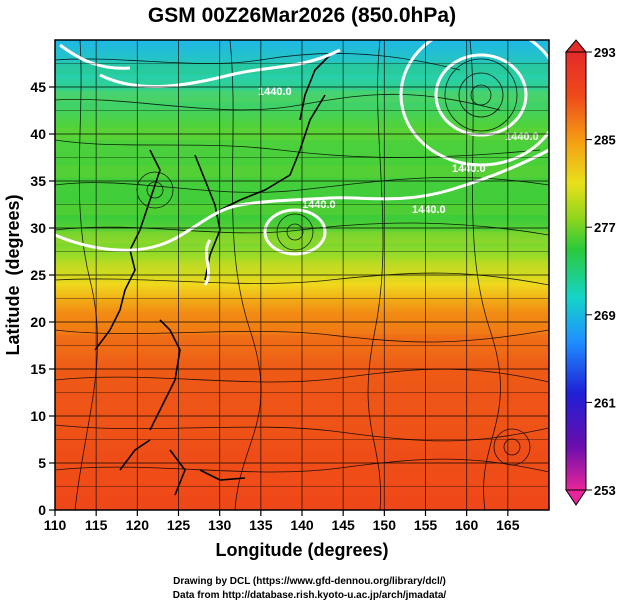 This screenshot has height=605, width=619. Describe the element at coordinates (605, 490) in the screenshot. I see `colorbar-tick-label: 253` at that location.